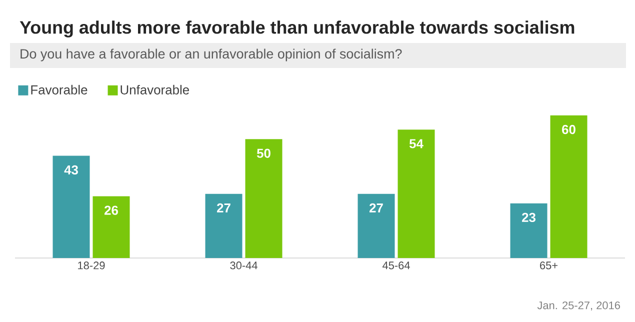  I want to click on x-tick-label: 18-29, so click(91, 266).